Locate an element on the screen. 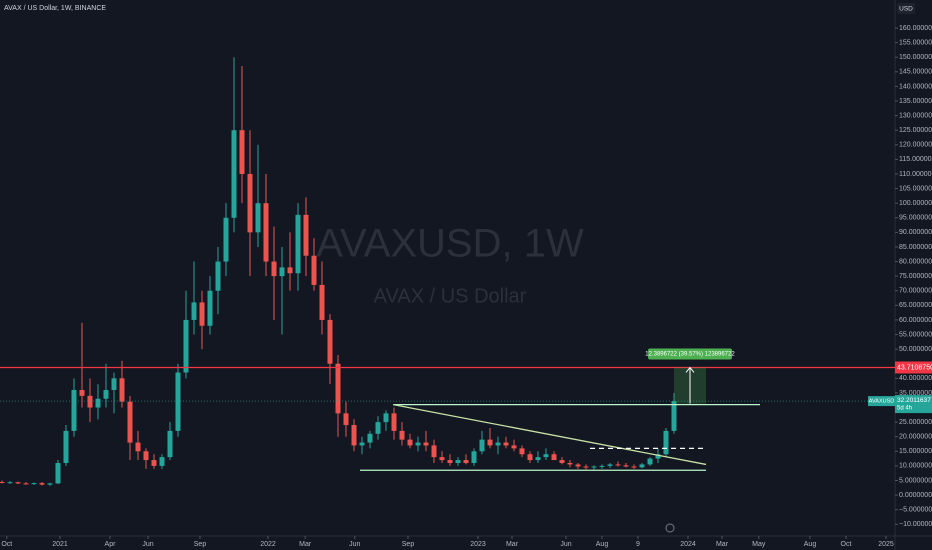  y-tick-label: 65.0000000 is located at coordinates (915, 305).